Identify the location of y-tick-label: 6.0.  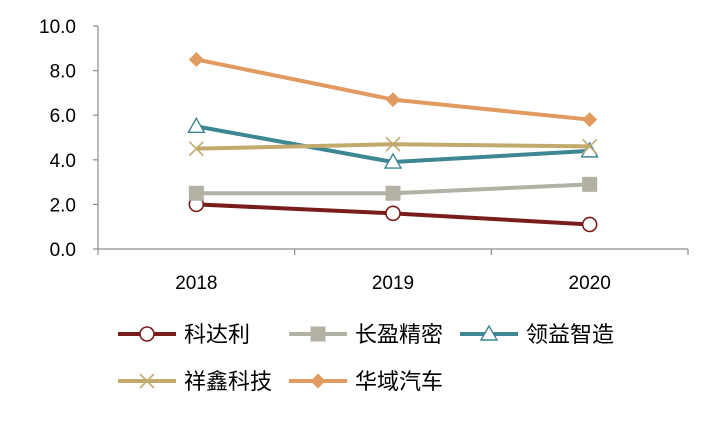
(63, 116).